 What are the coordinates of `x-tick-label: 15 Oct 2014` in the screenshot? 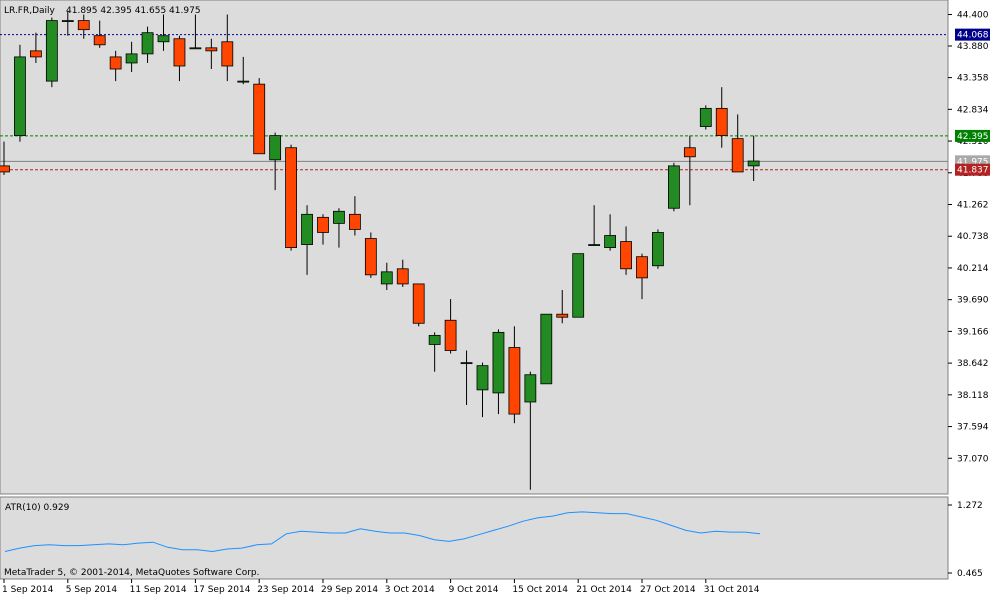 It's located at (540, 590).